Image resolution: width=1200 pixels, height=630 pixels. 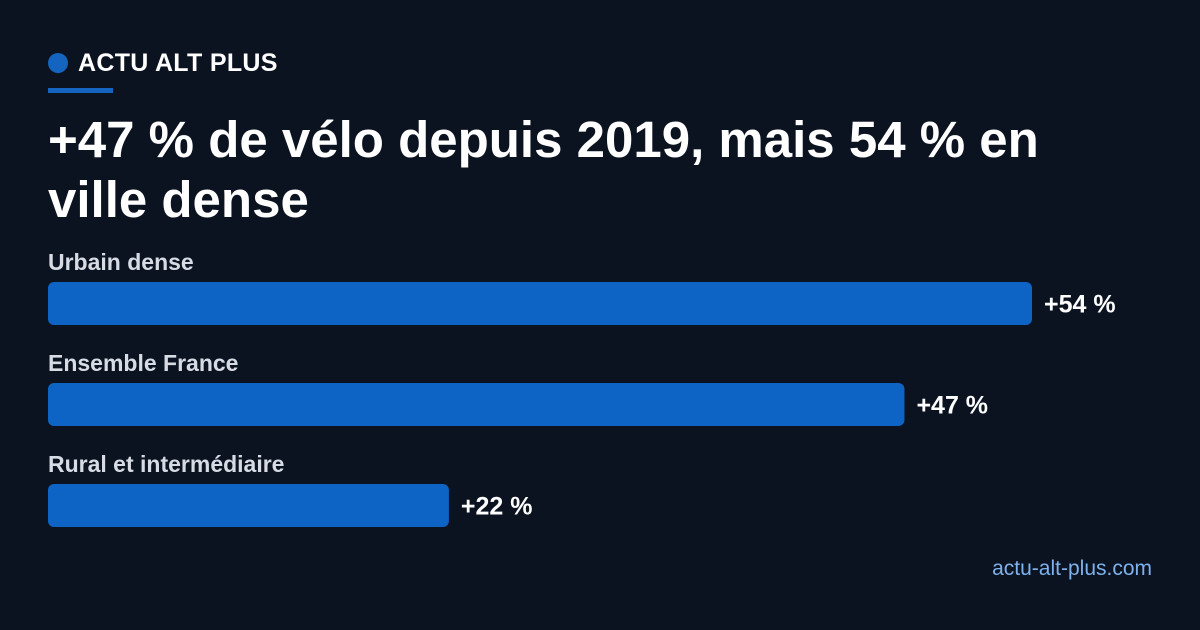 I want to click on brand: ACTU ALT PLUS, so click(x=163, y=63).